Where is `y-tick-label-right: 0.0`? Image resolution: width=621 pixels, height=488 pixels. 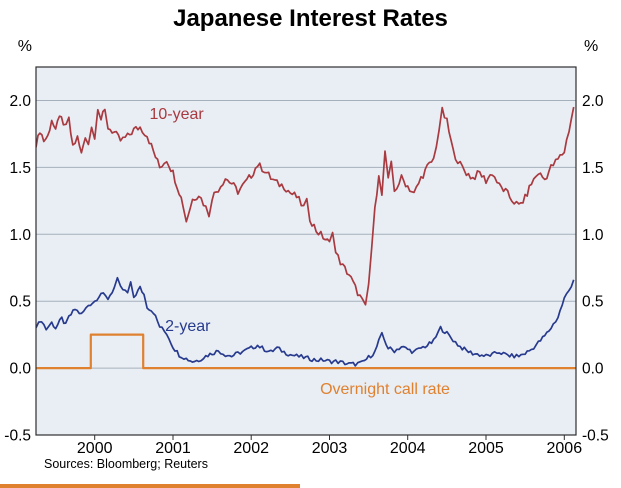 y-tick-label-right: 0.0 is located at coordinates (593, 369).